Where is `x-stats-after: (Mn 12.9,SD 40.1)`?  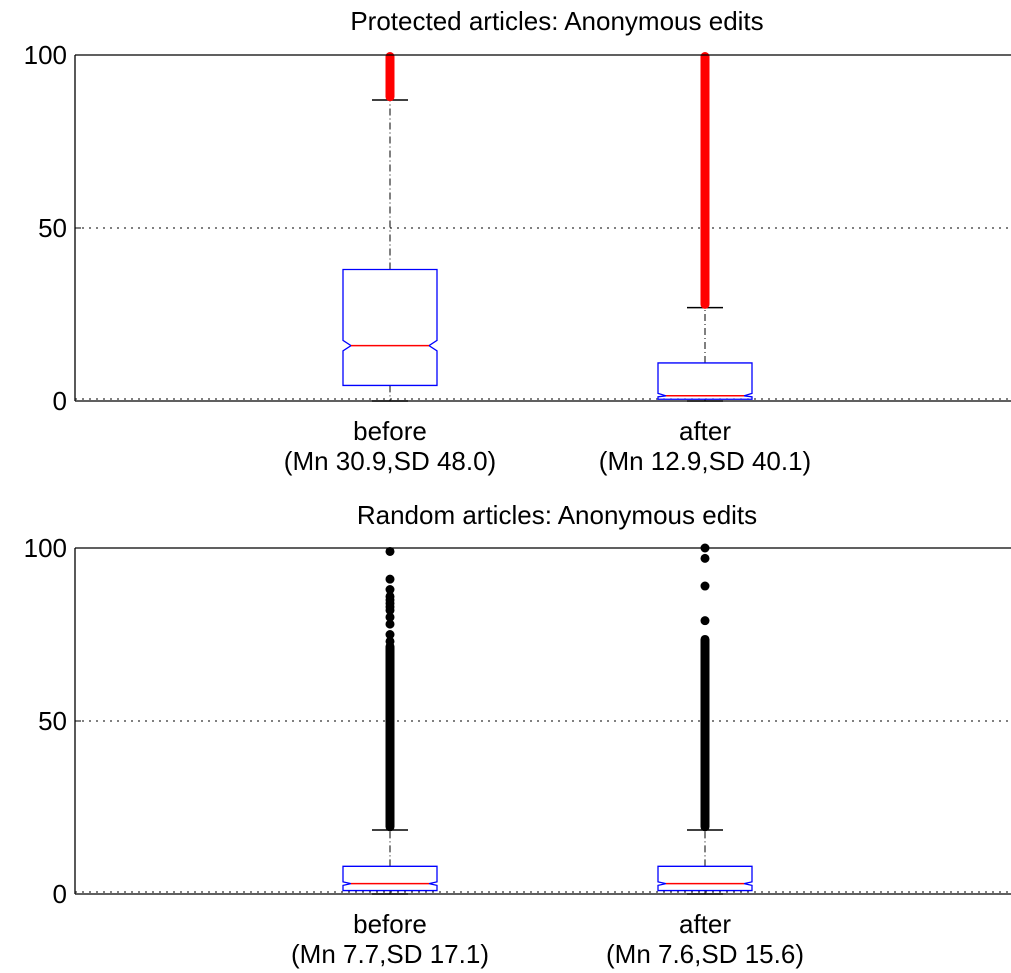
x-stats-after: (Mn 12.9,SD 40.1) is located at coordinates (705, 461).